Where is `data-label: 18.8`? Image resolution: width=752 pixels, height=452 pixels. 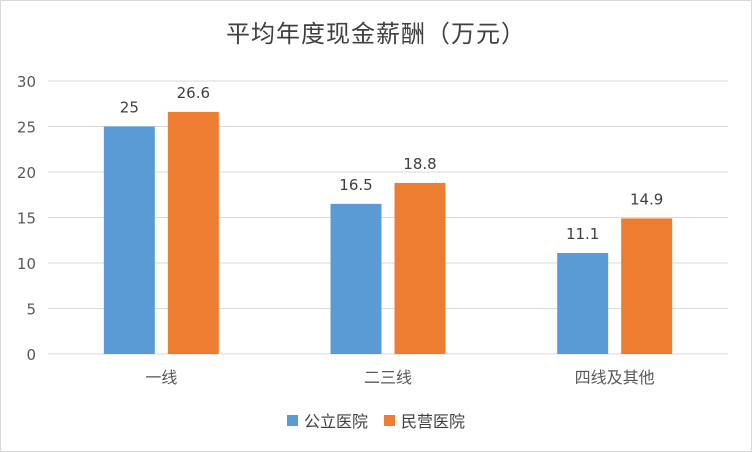
data-label: 18.8 is located at coordinates (419, 164).